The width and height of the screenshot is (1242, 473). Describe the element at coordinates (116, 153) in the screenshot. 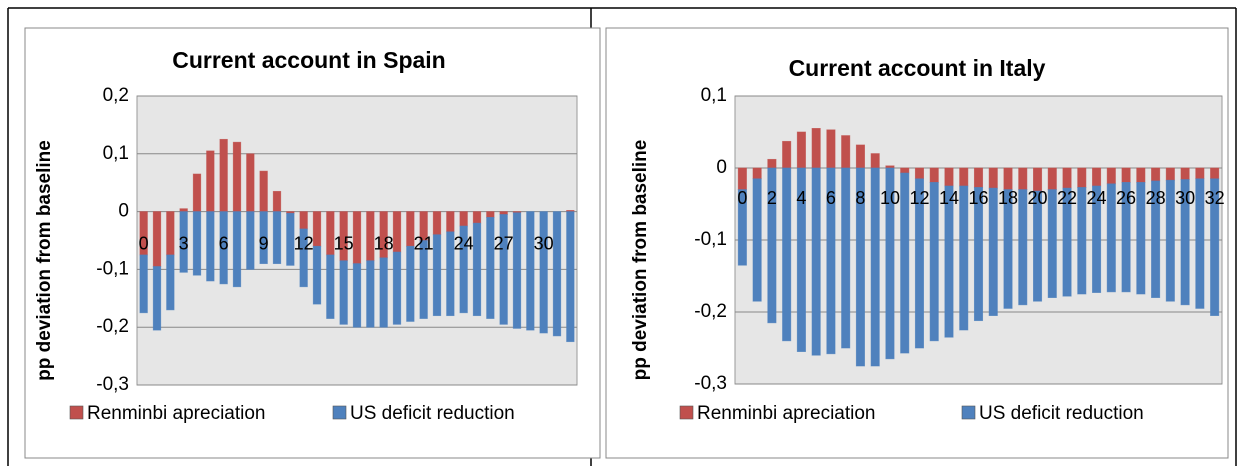

I see `y-tick-label: 0,1` at that location.